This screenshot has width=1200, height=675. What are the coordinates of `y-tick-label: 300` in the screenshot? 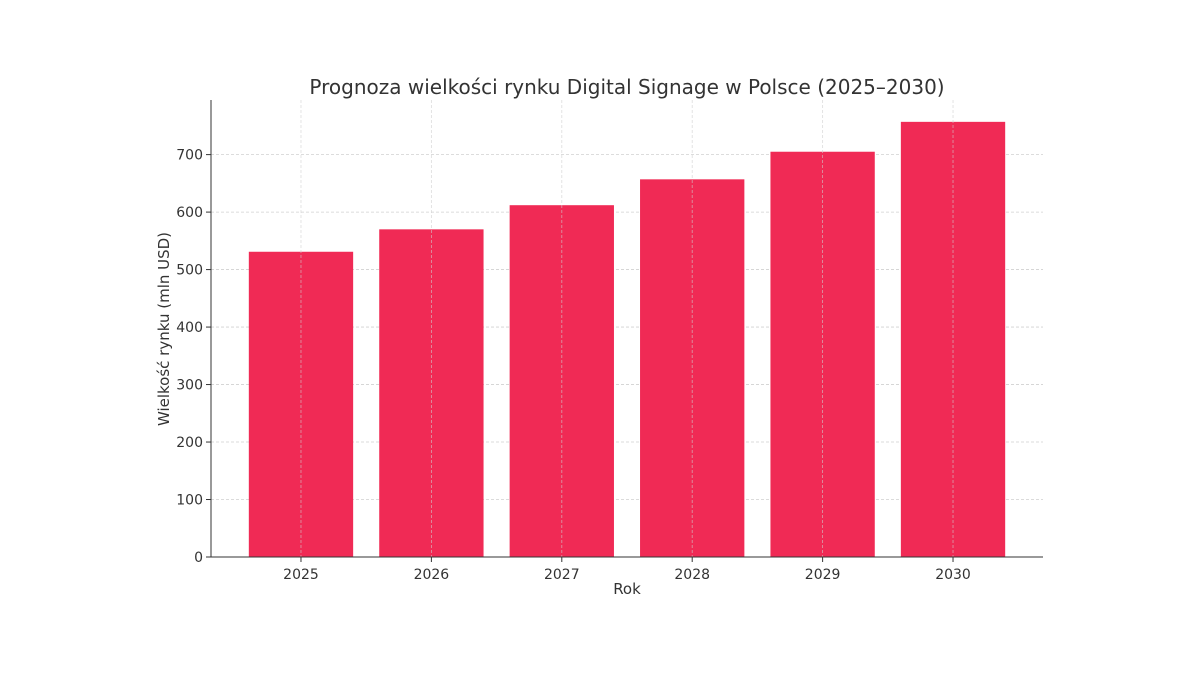 It's located at (189, 386).